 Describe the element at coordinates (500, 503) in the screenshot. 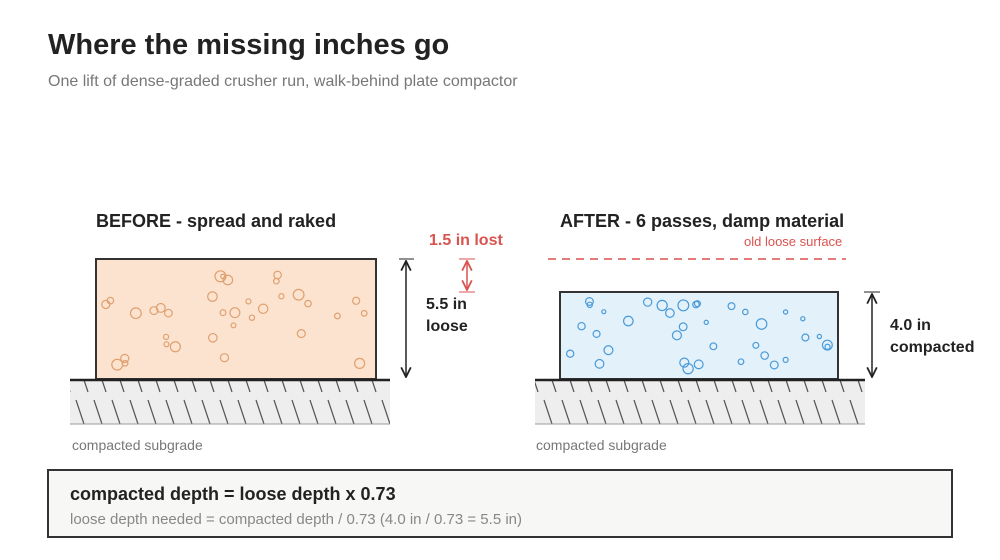

I see `formula-box` at that location.